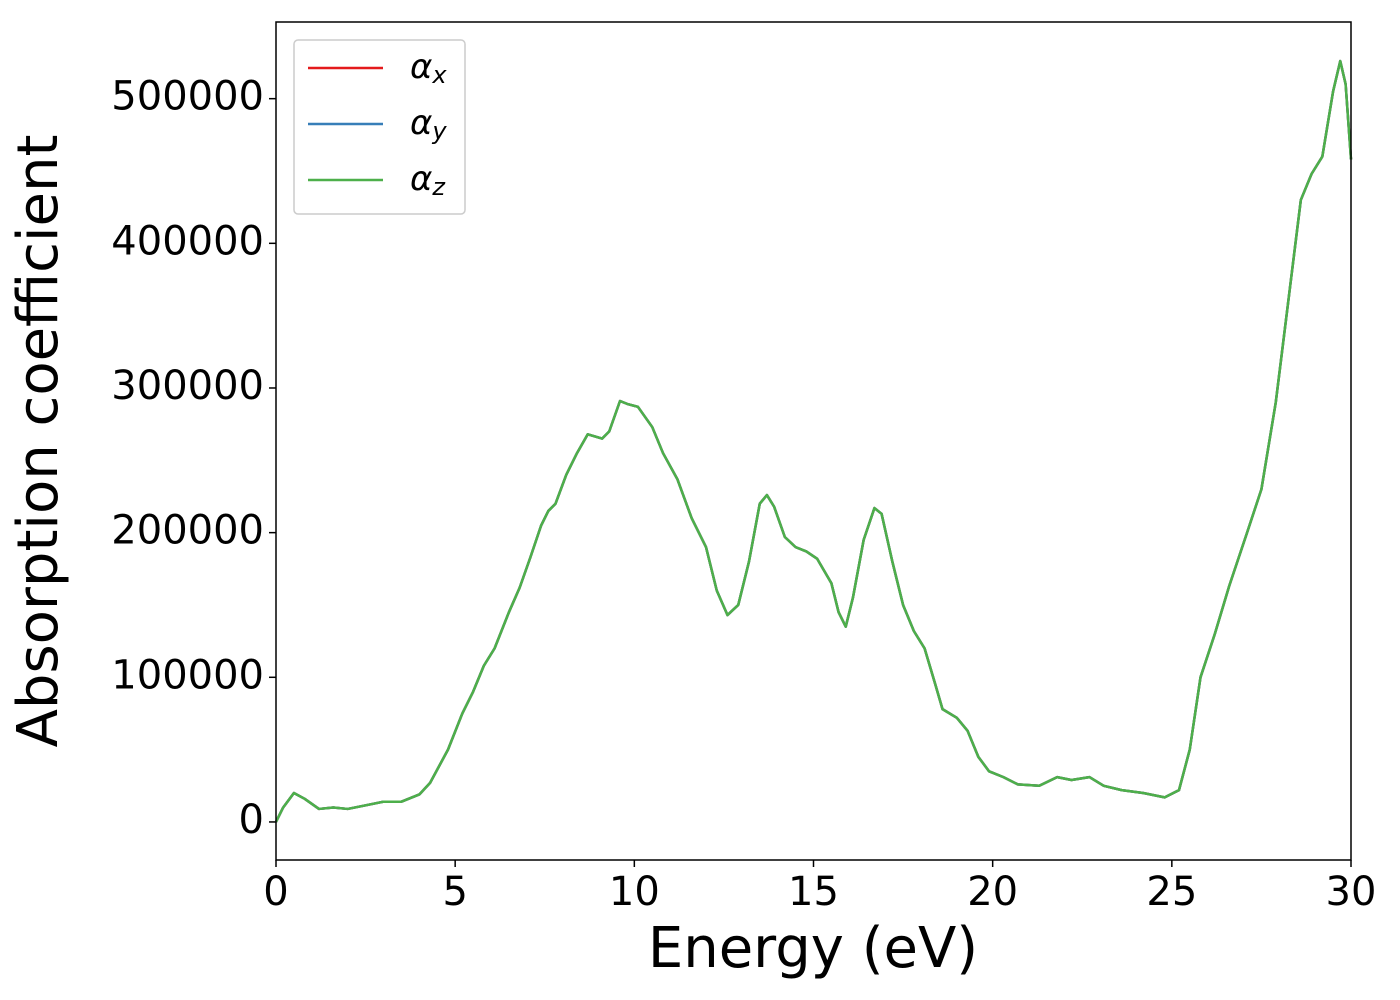  Describe the element at coordinates (38, 441) in the screenshot. I see `y-axis-label: Absorption coefficient` at that location.